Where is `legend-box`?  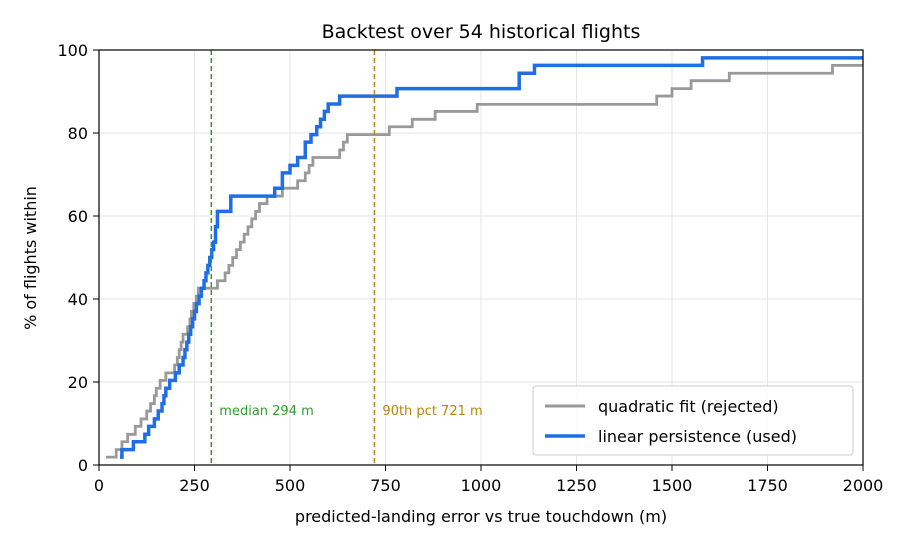
legend-box is located at coordinates (693, 420).